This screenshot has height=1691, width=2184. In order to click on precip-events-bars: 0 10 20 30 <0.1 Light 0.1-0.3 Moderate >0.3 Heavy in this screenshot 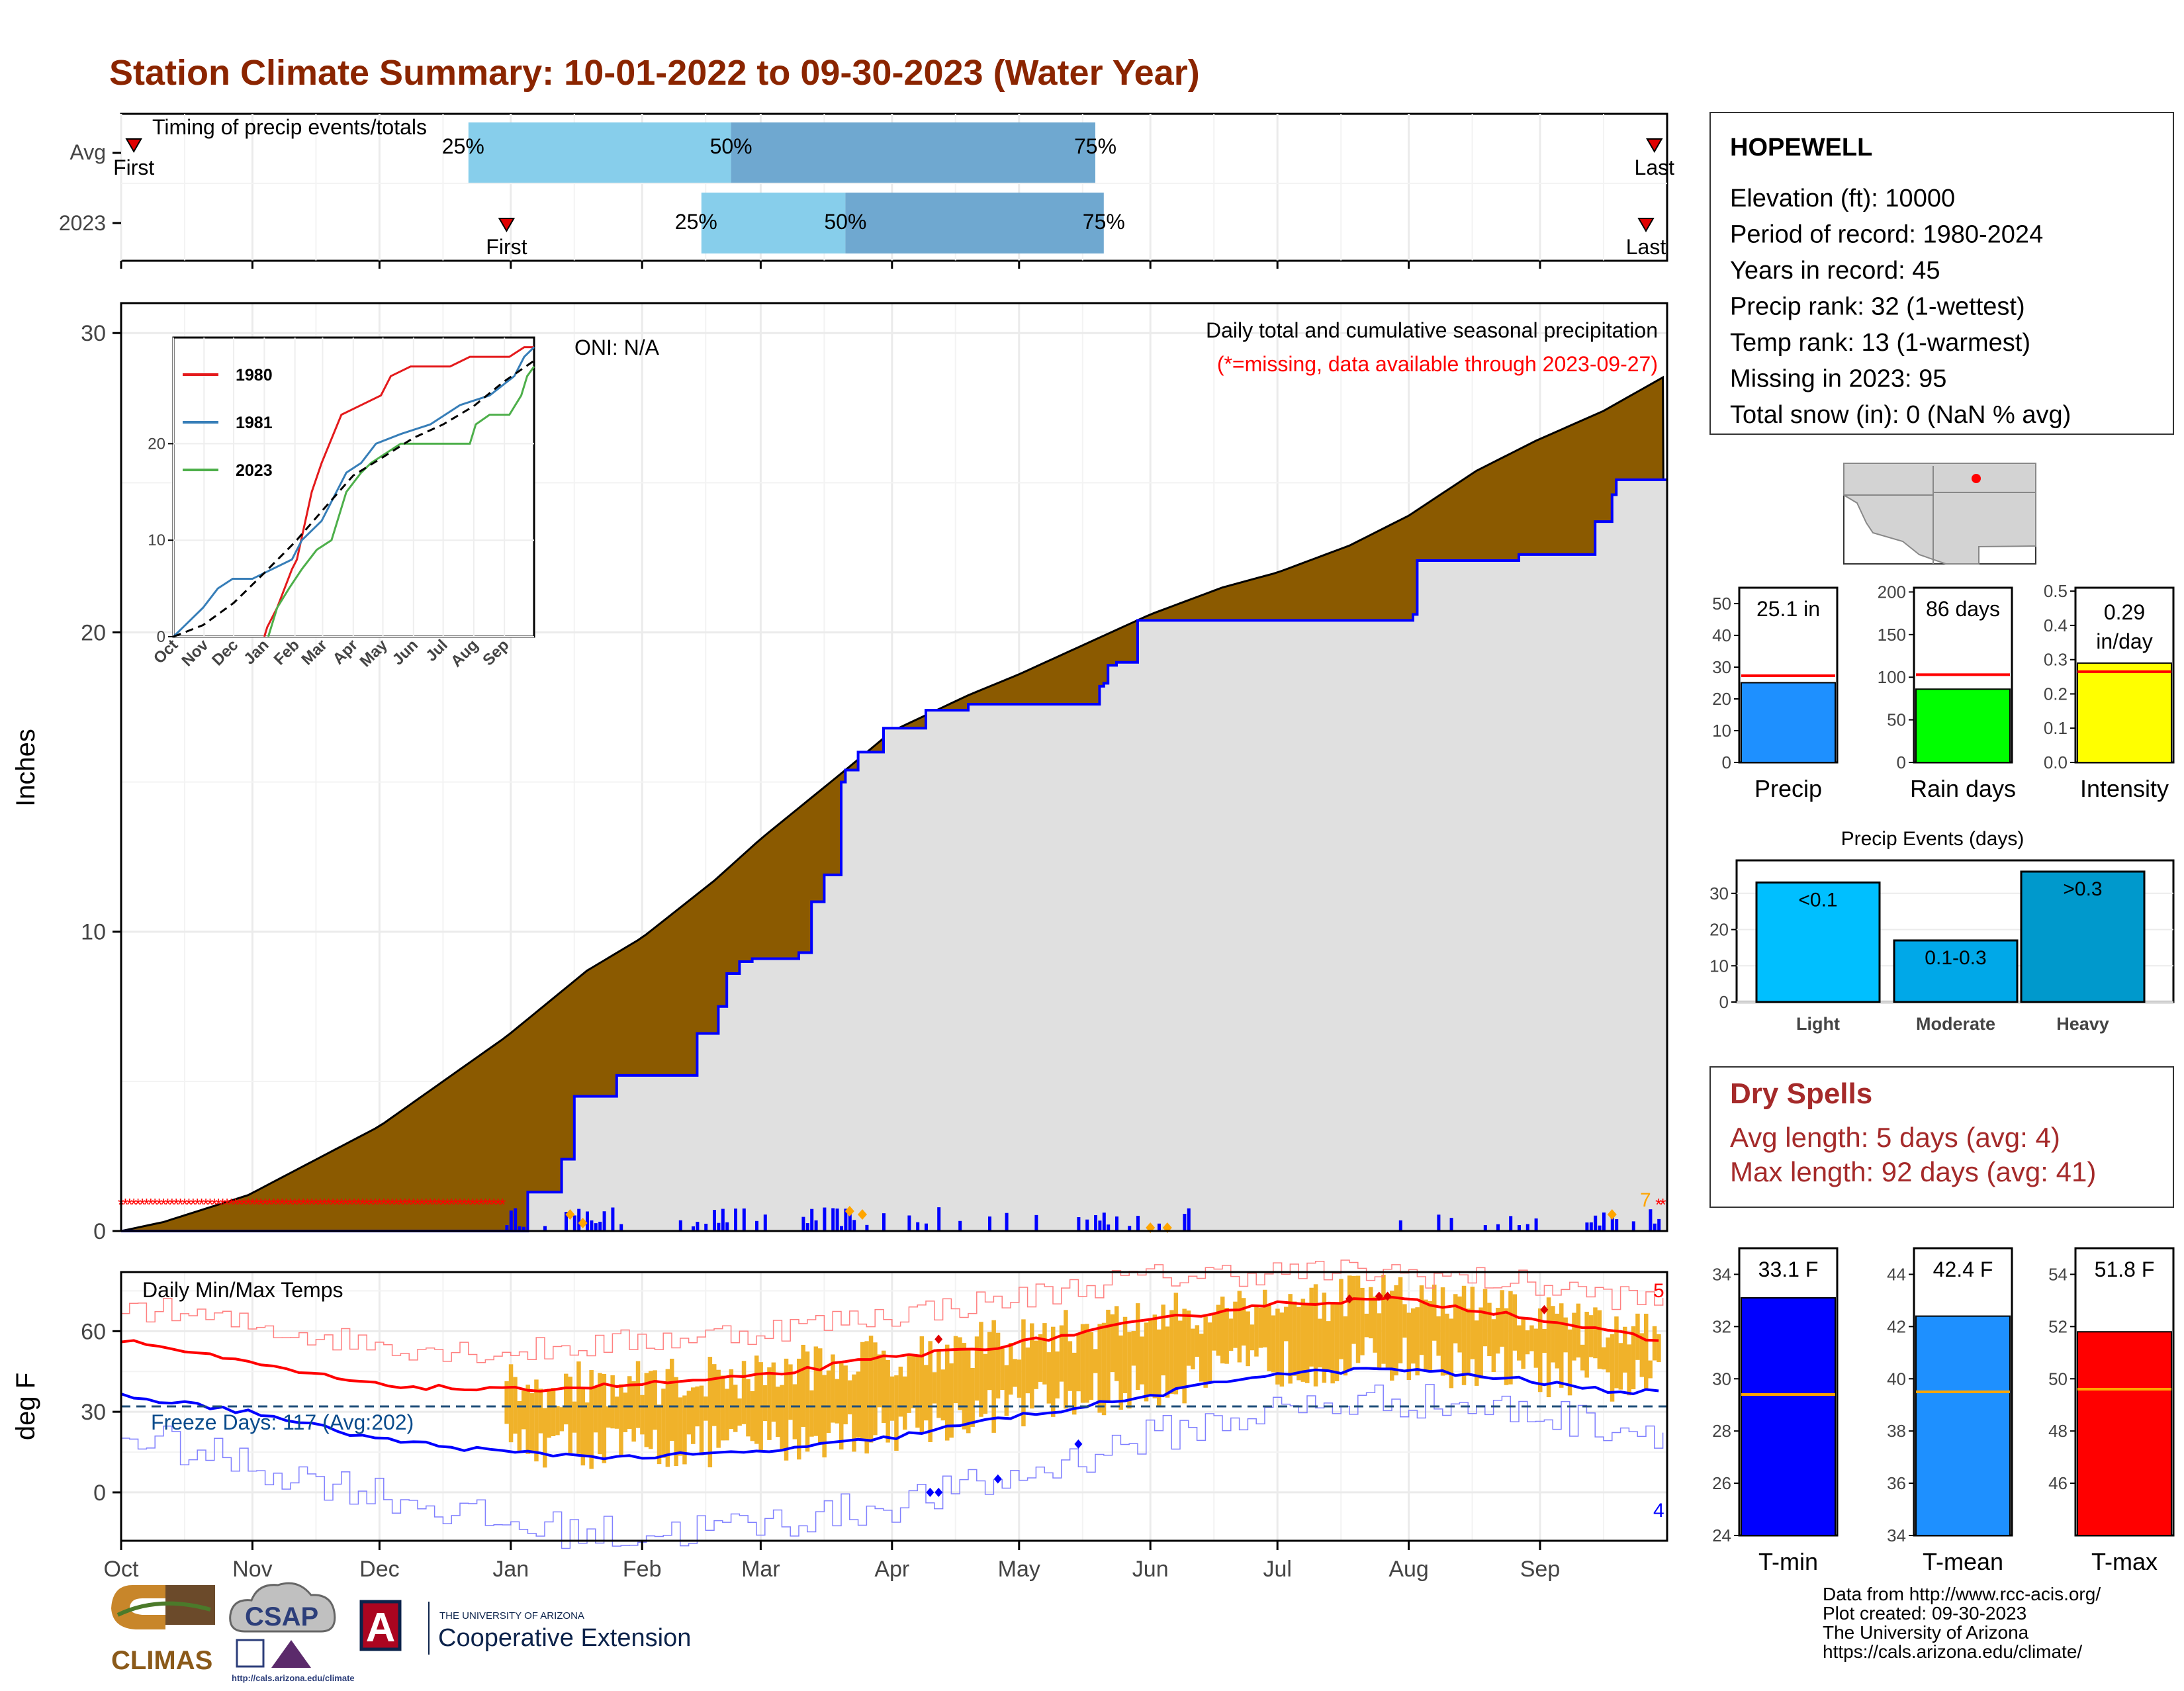, I will do `click(1942, 947)`.